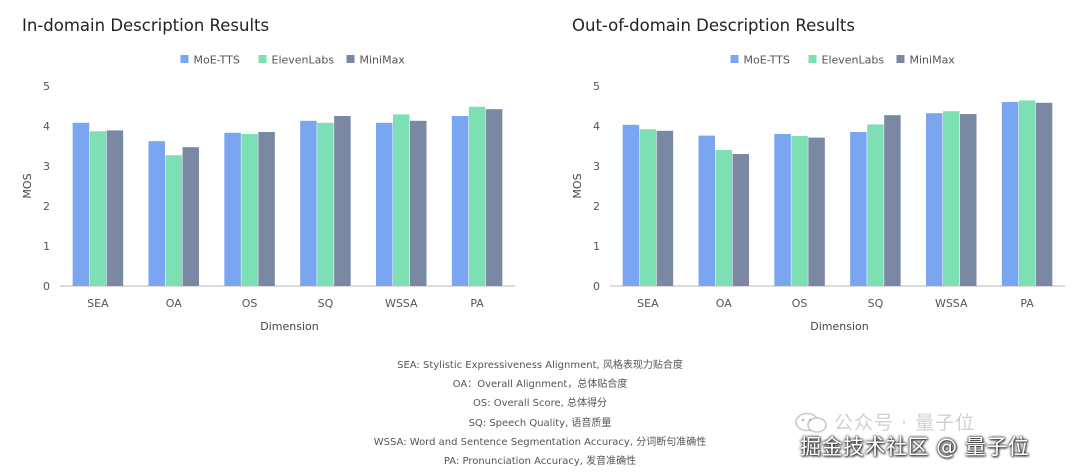 The image size is (1080, 473). I want to click on watermark-community: 掘金技术社区 @ 量子位, so click(915, 447).